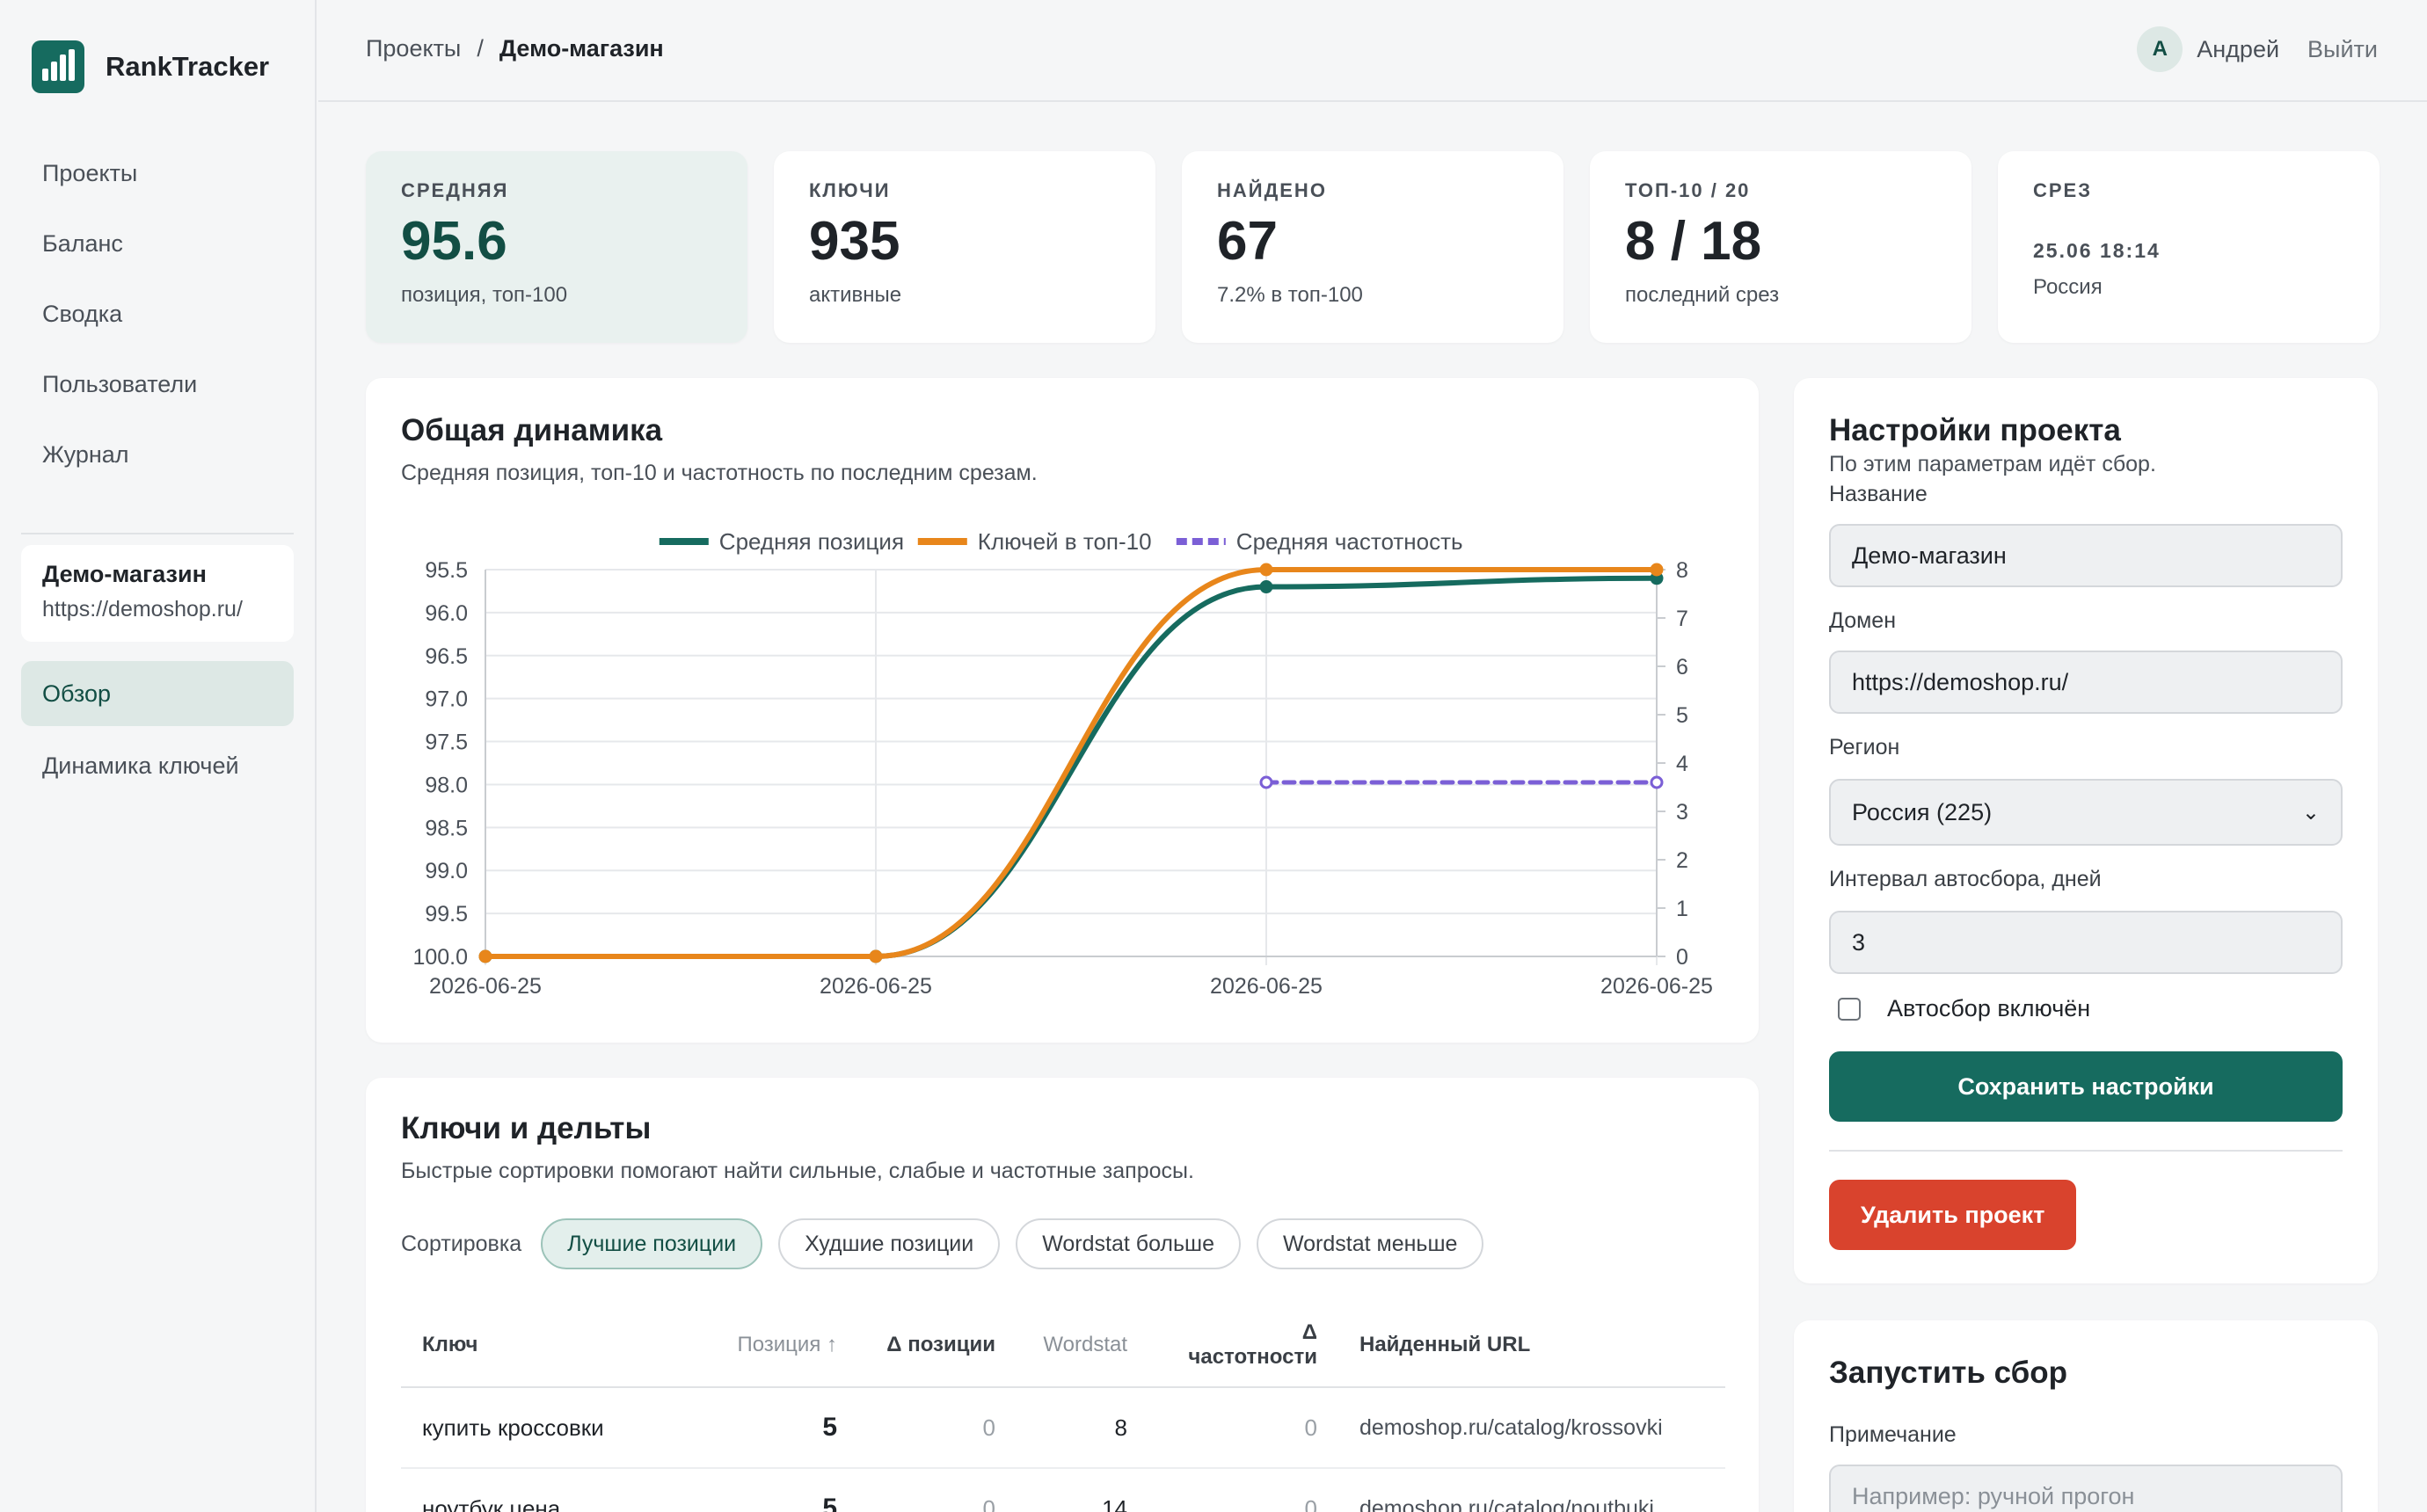 The image size is (2427, 1512). What do you see at coordinates (446, 570) in the screenshot?
I see `y-left-tick-label: 95.5` at bounding box center [446, 570].